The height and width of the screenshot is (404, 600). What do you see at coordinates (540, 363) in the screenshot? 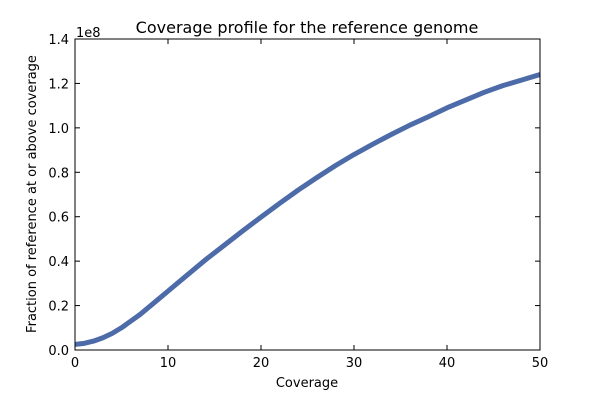
I see `x-tick-label: 50` at bounding box center [540, 363].